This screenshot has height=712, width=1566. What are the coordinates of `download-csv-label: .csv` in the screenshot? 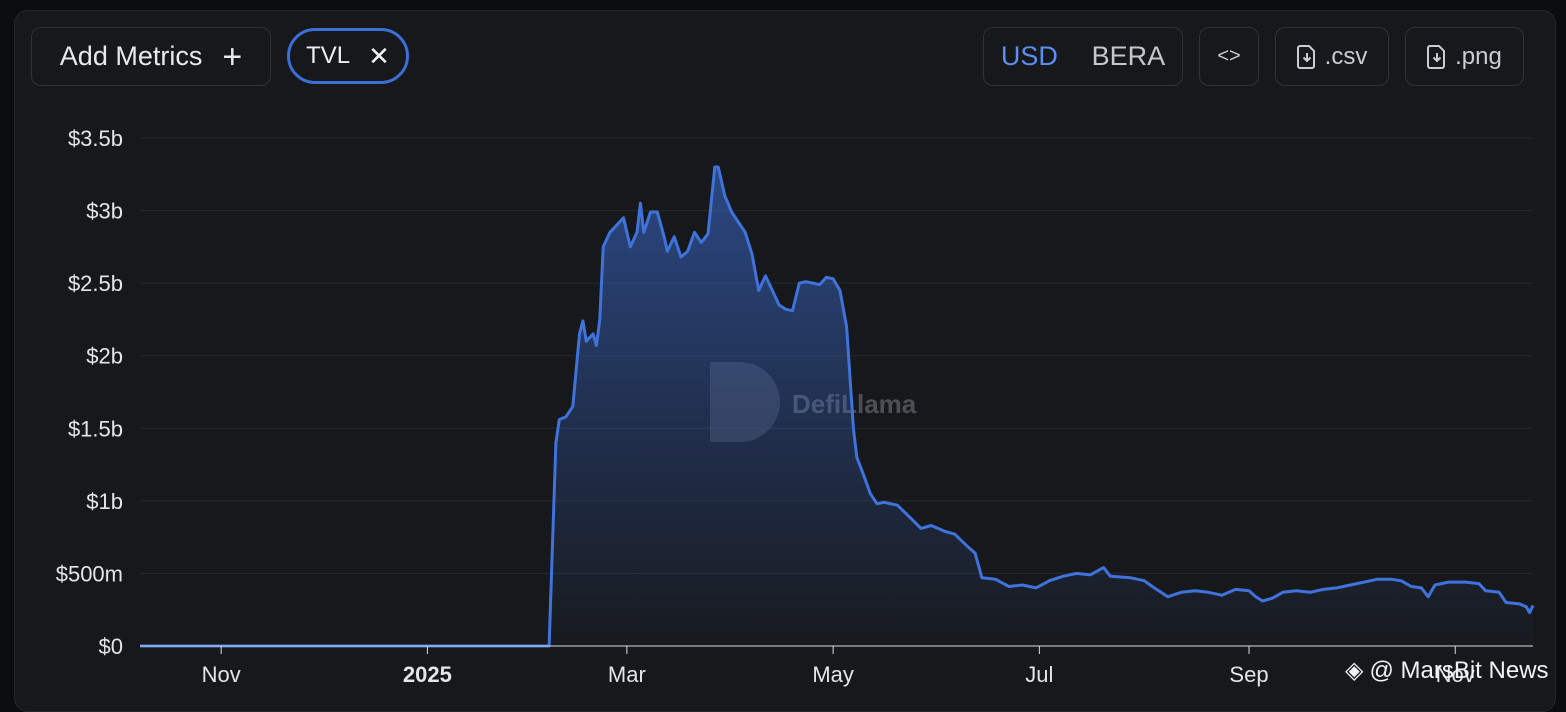 It's located at (1346, 56).